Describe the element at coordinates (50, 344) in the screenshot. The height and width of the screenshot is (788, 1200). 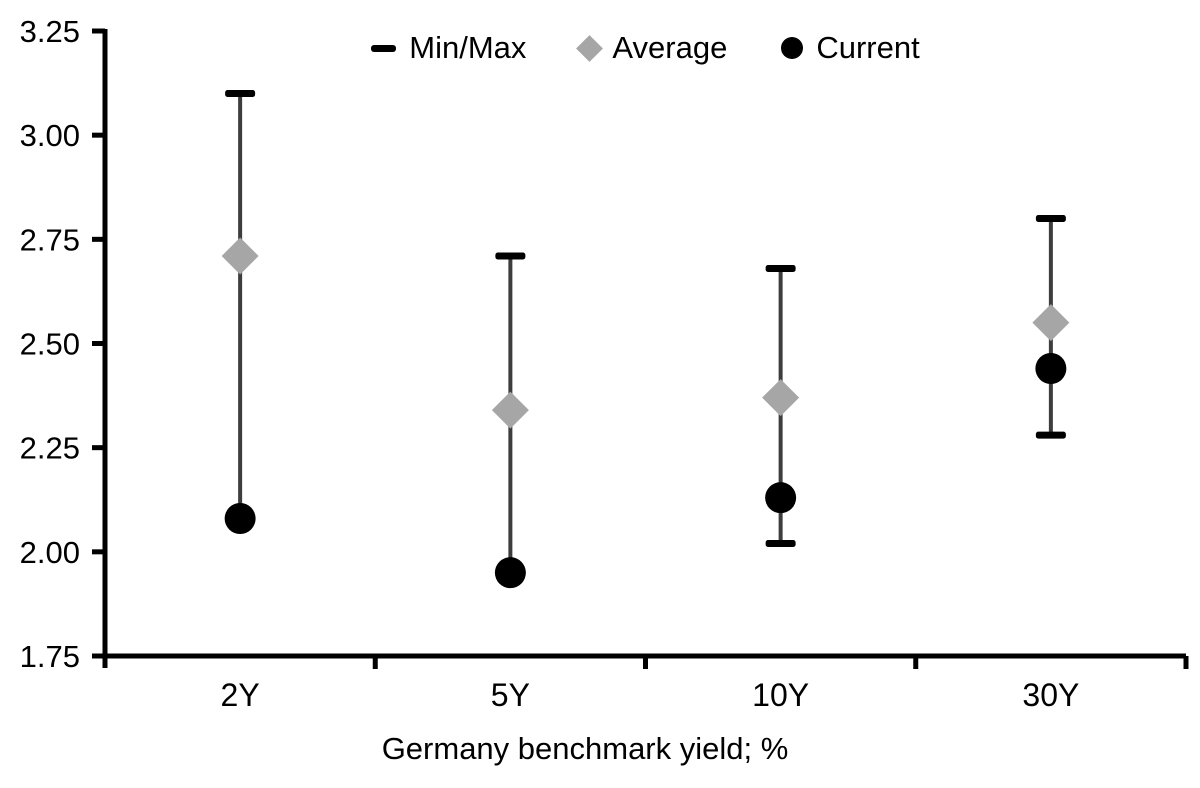
I see `y-axis-tick-label: 2.50` at that location.